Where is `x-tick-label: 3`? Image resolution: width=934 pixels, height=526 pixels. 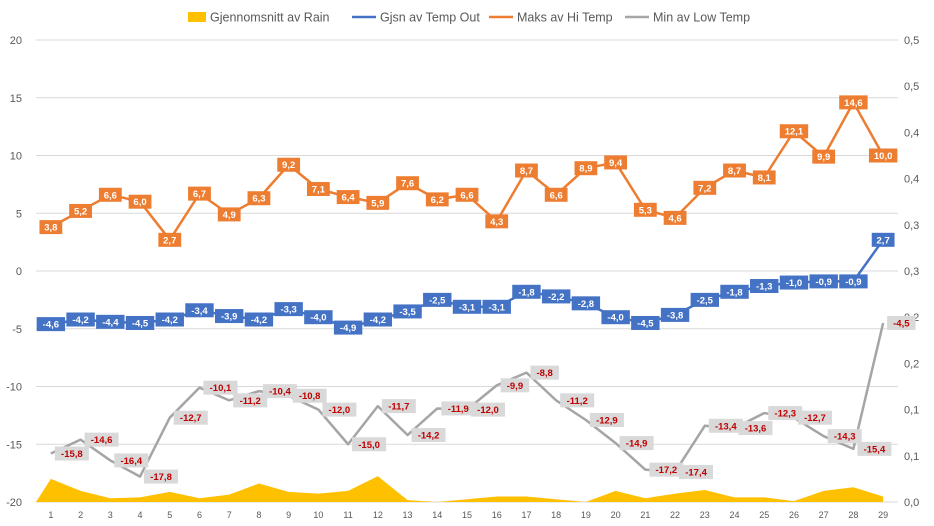
x-tick-label: 3 is located at coordinates (110, 515).